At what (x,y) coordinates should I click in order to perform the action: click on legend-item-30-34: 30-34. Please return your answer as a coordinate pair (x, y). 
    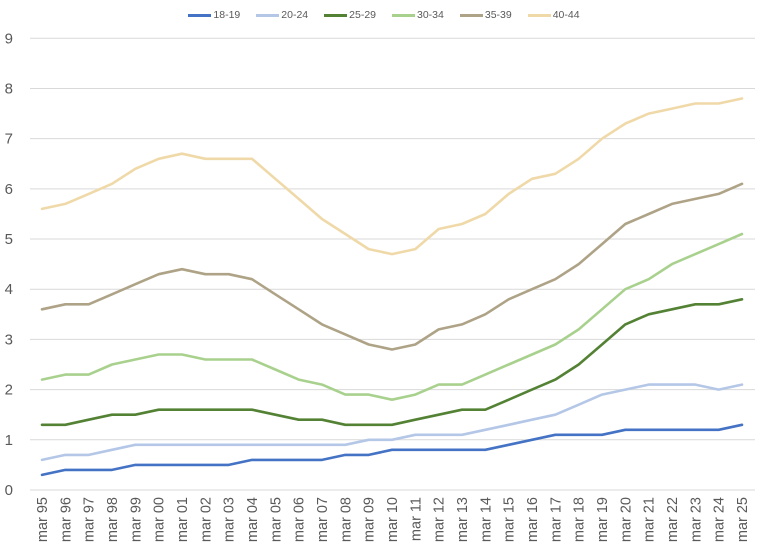
    Looking at the image, I should click on (418, 15).